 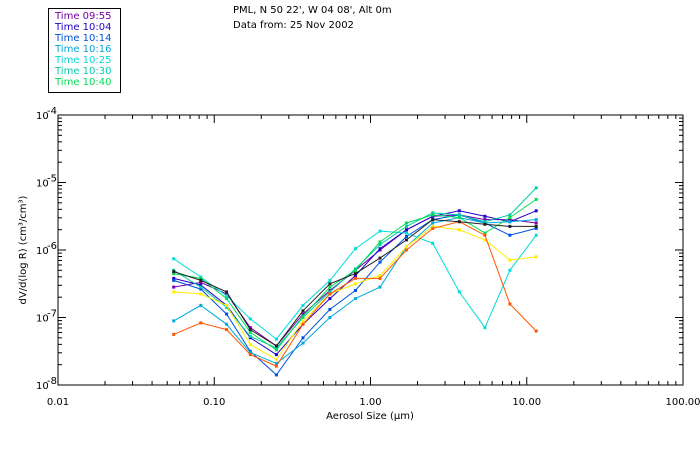 What do you see at coordinates (58, 402) in the screenshot?
I see `x-tick-label: 0.01` at bounding box center [58, 402].